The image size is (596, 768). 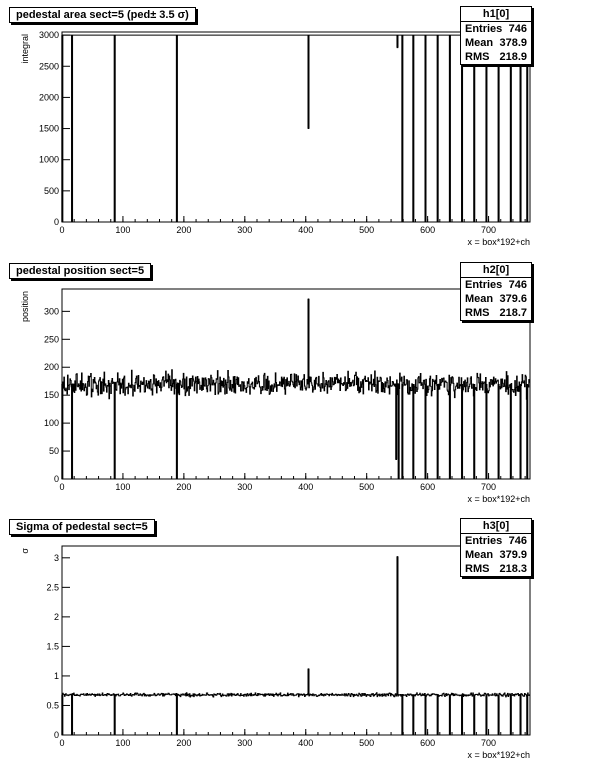 I want to click on y-tick-label: 300, so click(x=51, y=311).